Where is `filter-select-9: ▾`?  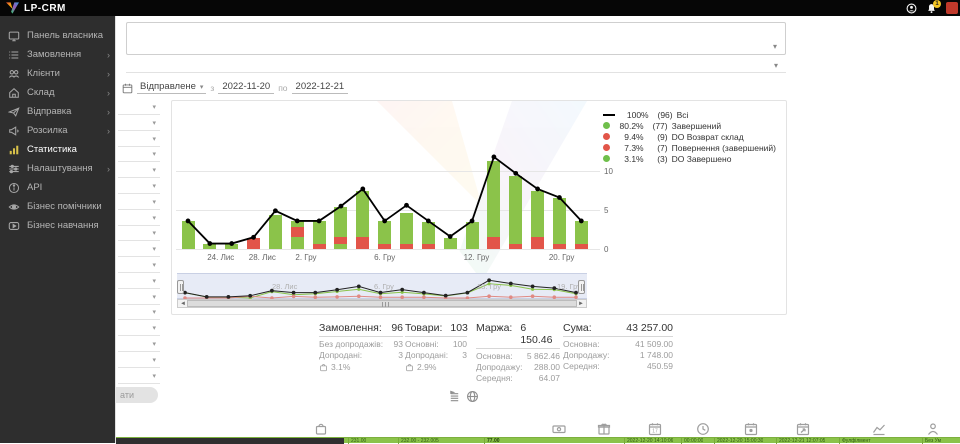
filter-select-9: ▾ is located at coordinates (139, 234).